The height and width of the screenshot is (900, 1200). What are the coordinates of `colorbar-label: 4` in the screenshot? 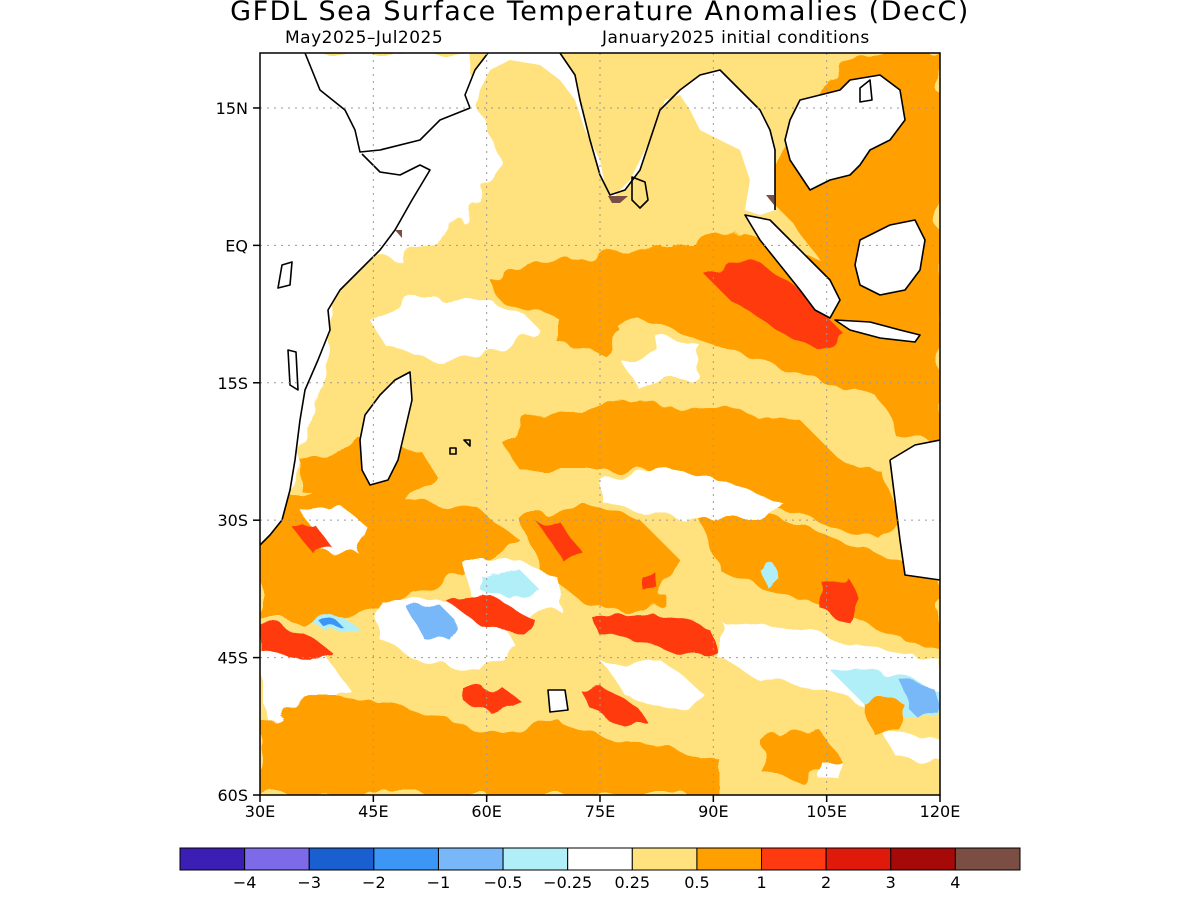 It's located at (955, 882).